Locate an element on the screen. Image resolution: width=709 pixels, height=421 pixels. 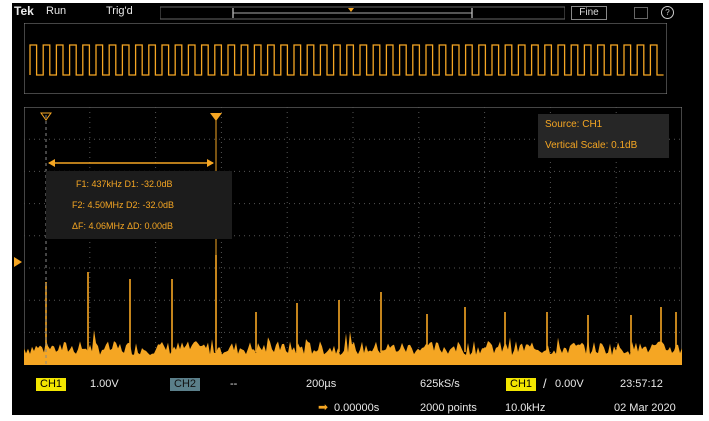
clock-time: 23:57:12 is located at coordinates (641, 384).